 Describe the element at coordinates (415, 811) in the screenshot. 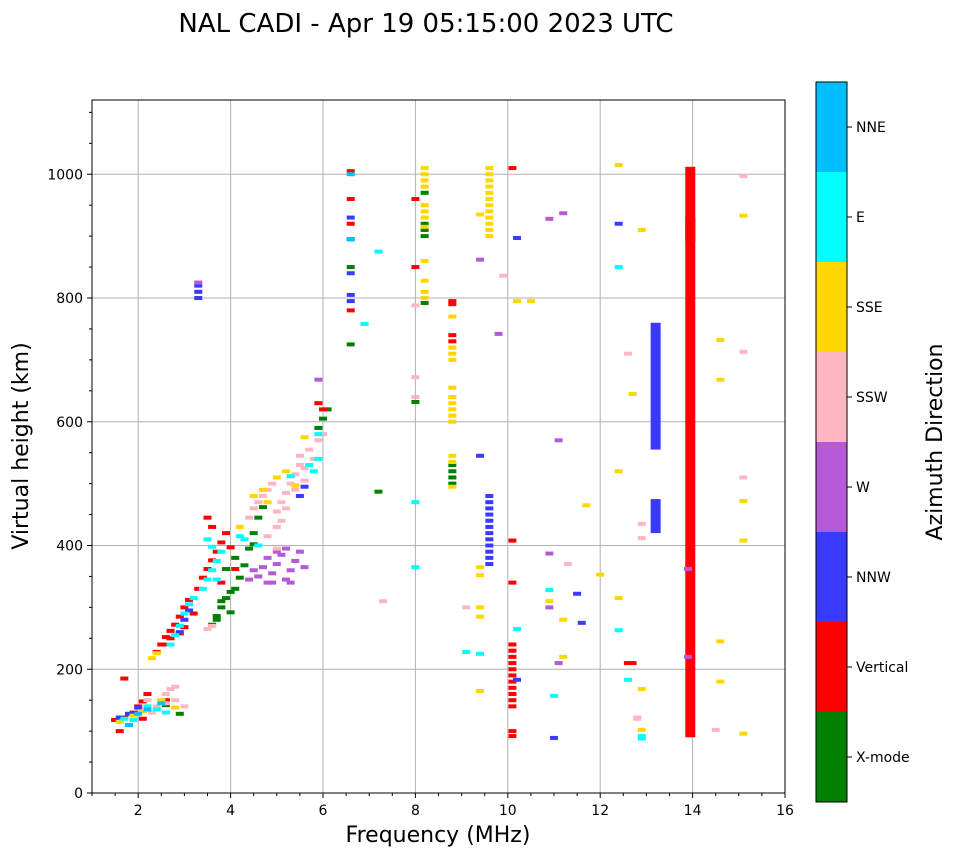

I see `x-tick-label: 8` at that location.